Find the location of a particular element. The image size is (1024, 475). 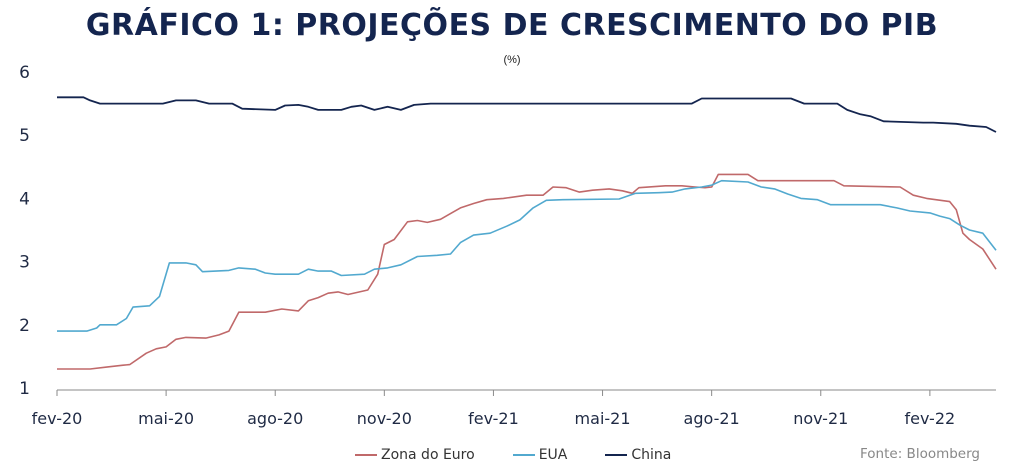

legend-label: EUA is located at coordinates (553, 455).